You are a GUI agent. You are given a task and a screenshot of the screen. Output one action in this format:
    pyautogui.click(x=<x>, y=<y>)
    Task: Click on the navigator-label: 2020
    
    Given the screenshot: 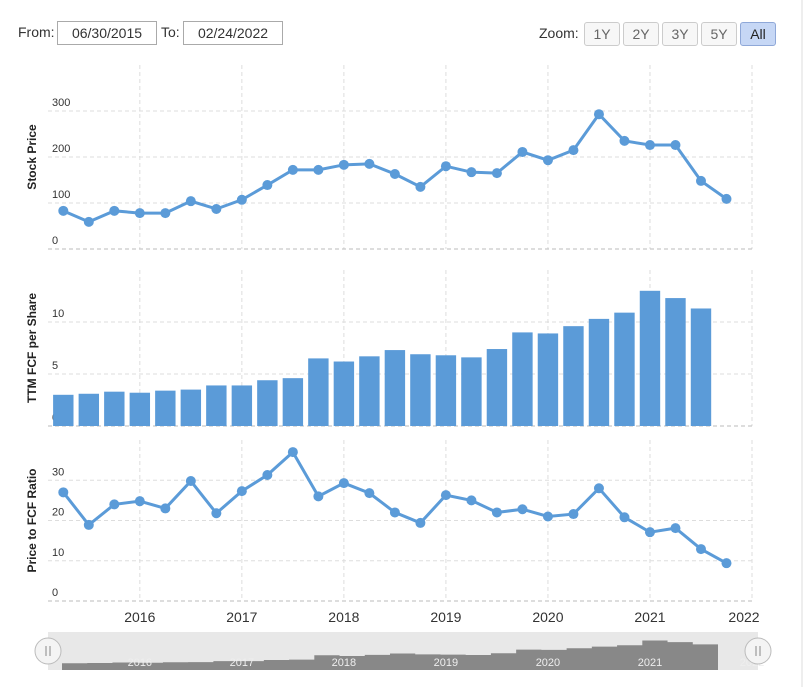 What is the action you would take?
    pyautogui.click(x=548, y=663)
    